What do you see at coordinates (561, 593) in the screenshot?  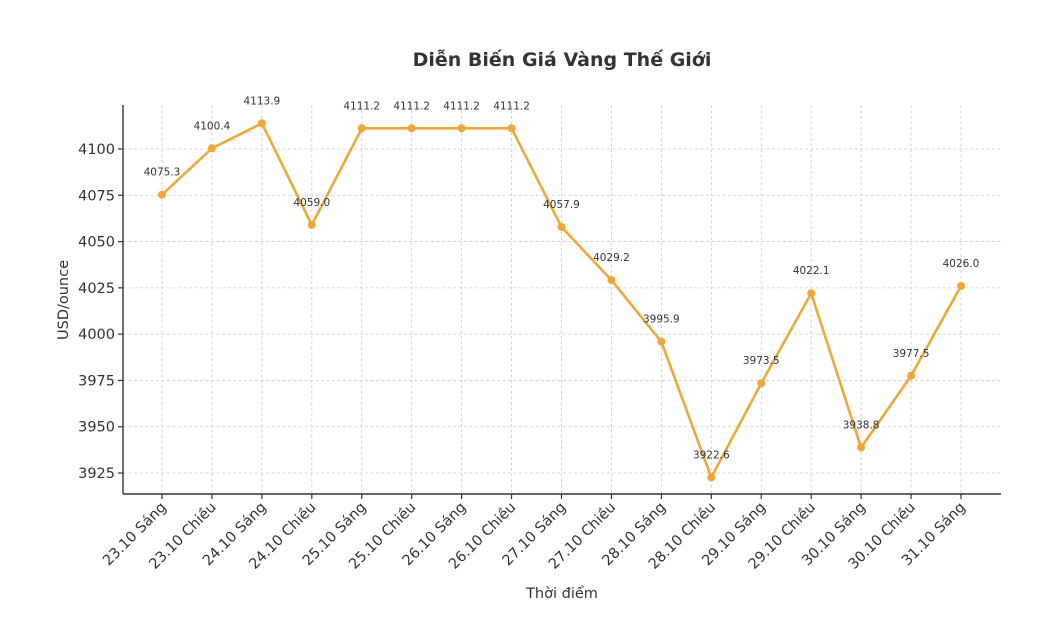 I see `x-axis-label: Thời điểm` at bounding box center [561, 593].